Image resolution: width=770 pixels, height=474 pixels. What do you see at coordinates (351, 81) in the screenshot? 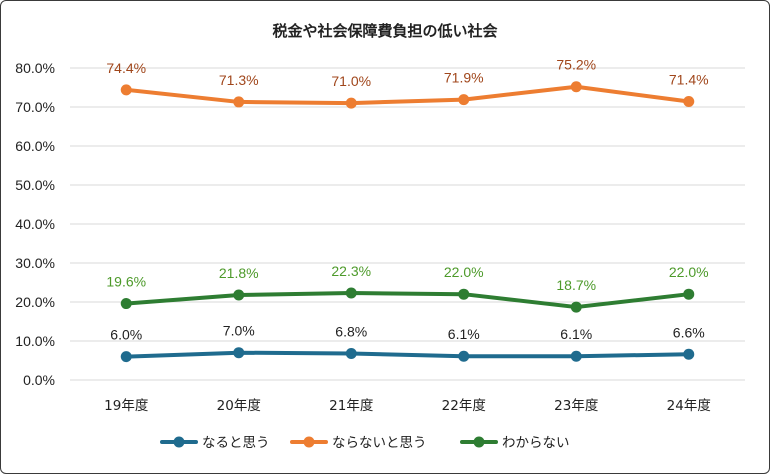
I see `data-label: 71.0%` at bounding box center [351, 81].